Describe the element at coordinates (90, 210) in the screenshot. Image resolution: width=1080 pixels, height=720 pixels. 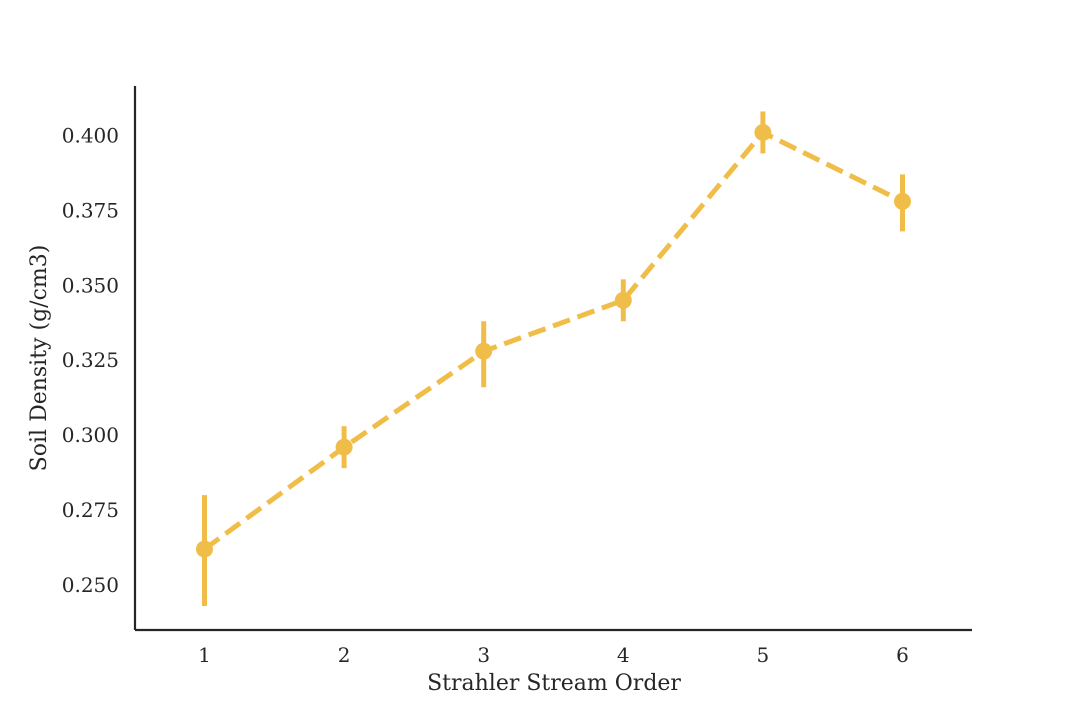
I see `y-tick-label: 0.375` at that location.